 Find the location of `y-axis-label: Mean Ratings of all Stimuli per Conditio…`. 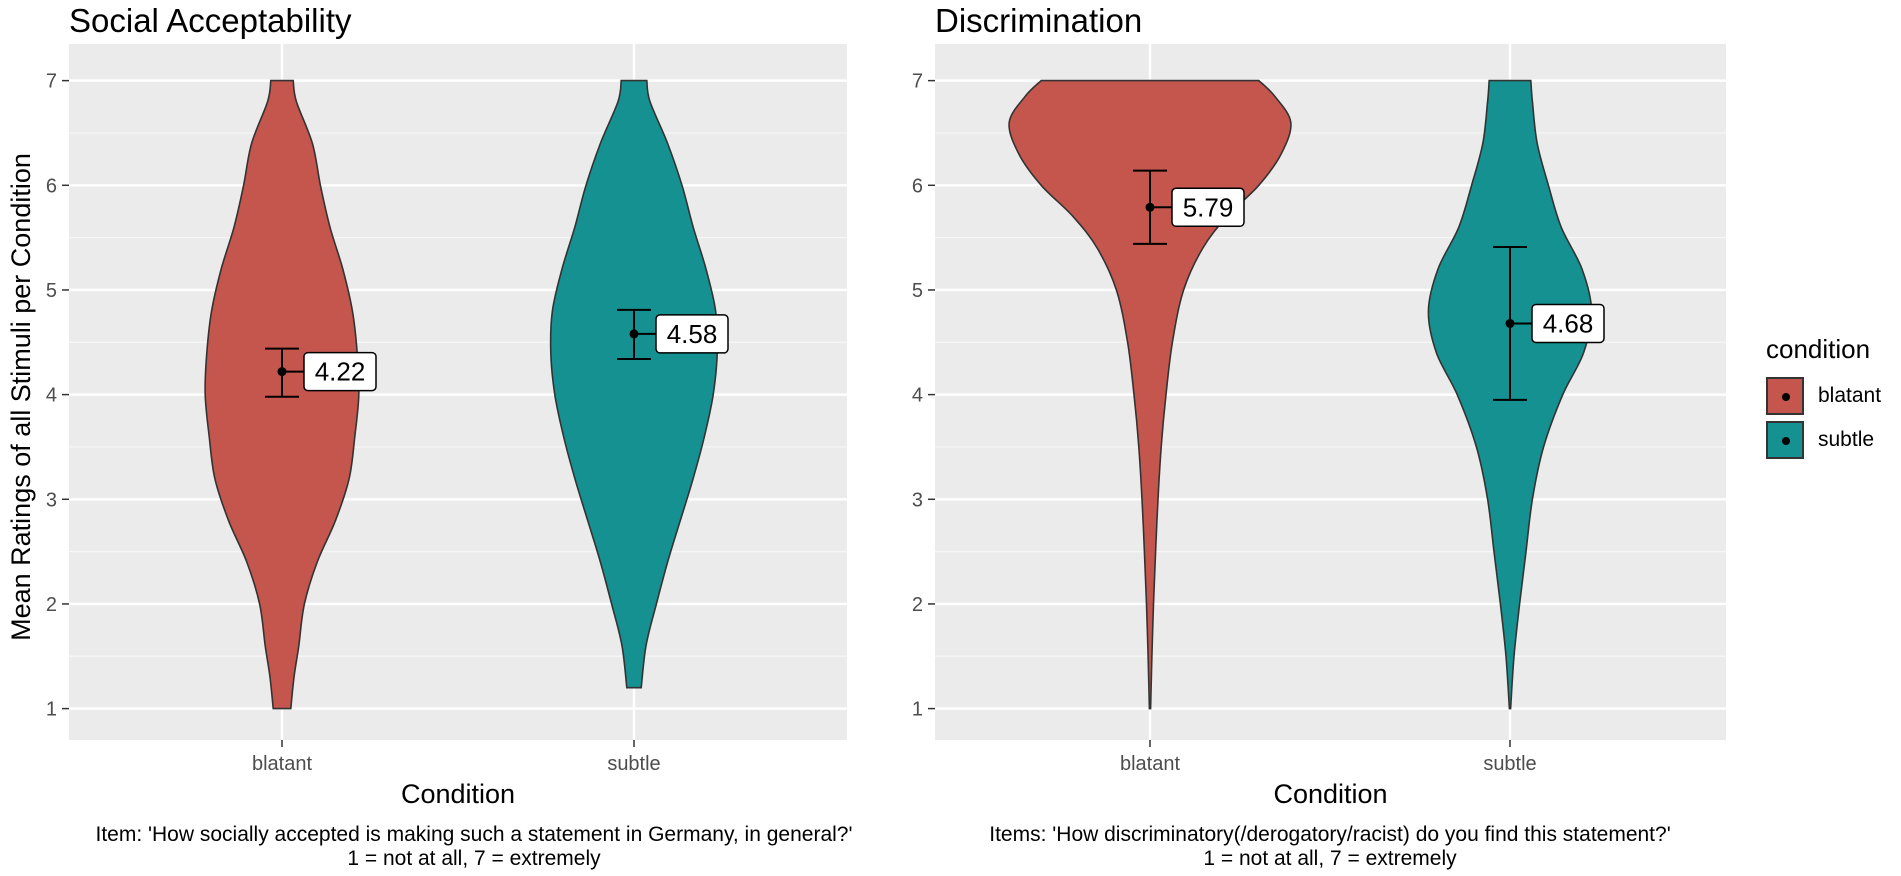

y-axis-label: Mean Ratings of all Stimuli per Conditio… is located at coordinates (21, 397).